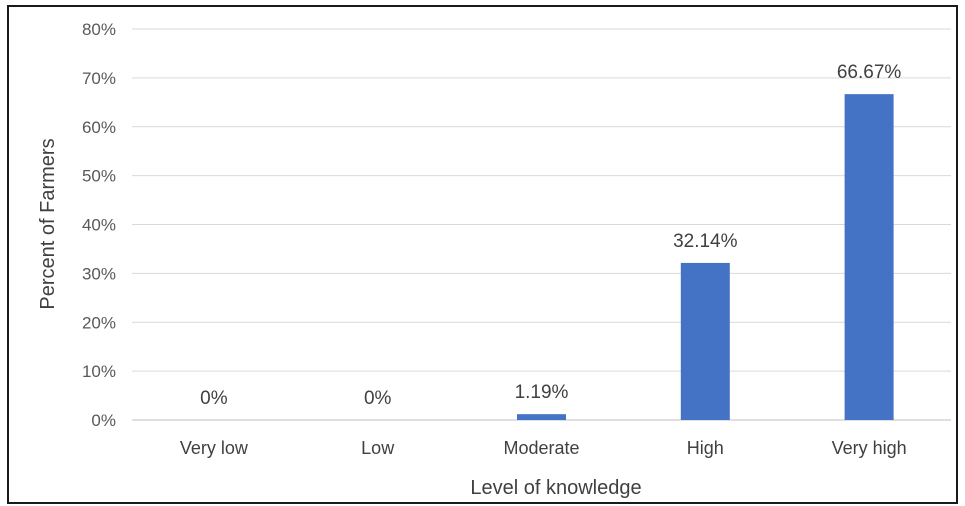 This screenshot has width=965, height=506. I want to click on x-tick-label: High, so click(705, 448).